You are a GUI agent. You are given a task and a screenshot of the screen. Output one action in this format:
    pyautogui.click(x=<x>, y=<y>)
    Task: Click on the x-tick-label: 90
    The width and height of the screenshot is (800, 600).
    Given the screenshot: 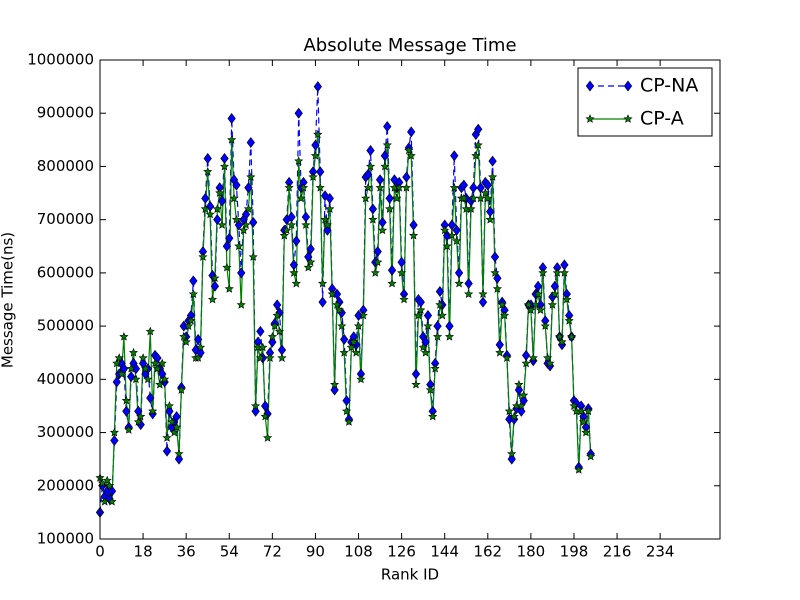 What is the action you would take?
    pyautogui.click(x=315, y=552)
    